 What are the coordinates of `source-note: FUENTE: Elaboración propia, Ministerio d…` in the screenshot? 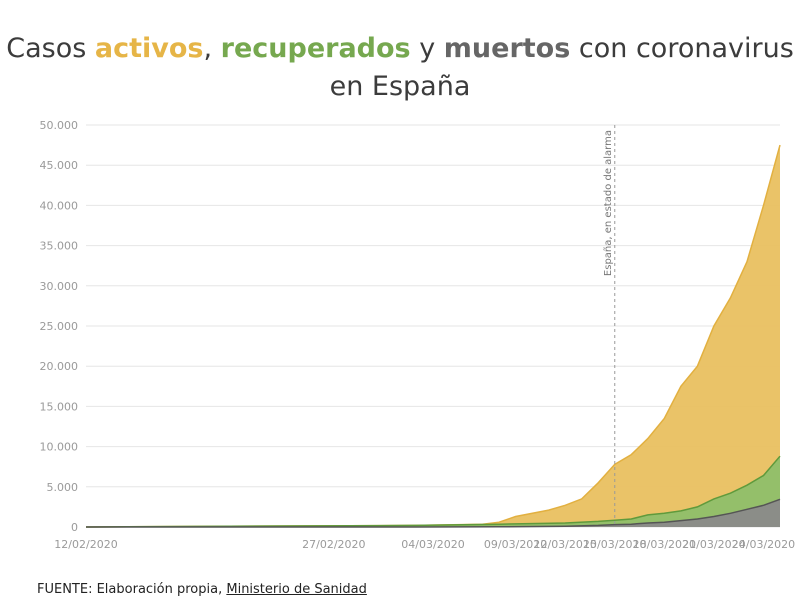 It's located at (202, 589).